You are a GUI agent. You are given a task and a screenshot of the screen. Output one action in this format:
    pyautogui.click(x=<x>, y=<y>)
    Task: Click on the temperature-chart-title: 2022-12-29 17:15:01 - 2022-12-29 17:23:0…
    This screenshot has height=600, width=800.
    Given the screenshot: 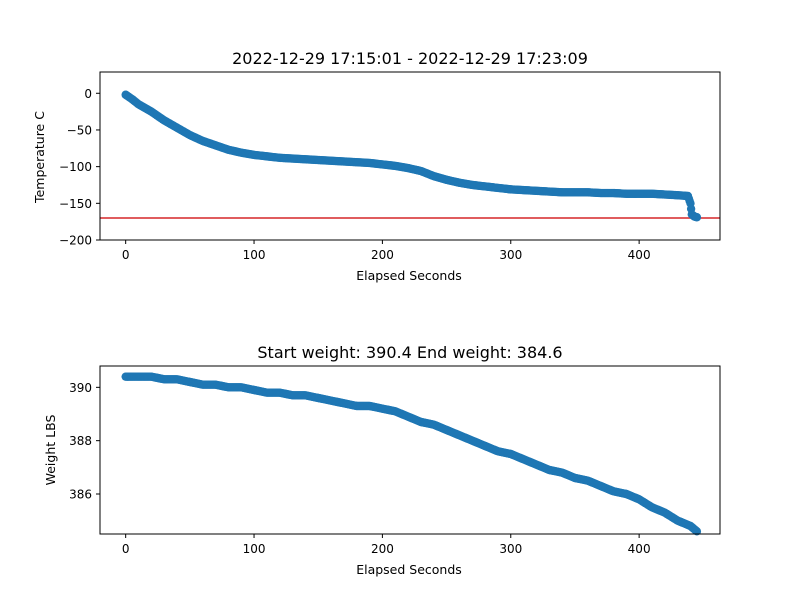 What is the action you would take?
    pyautogui.click(x=410, y=58)
    